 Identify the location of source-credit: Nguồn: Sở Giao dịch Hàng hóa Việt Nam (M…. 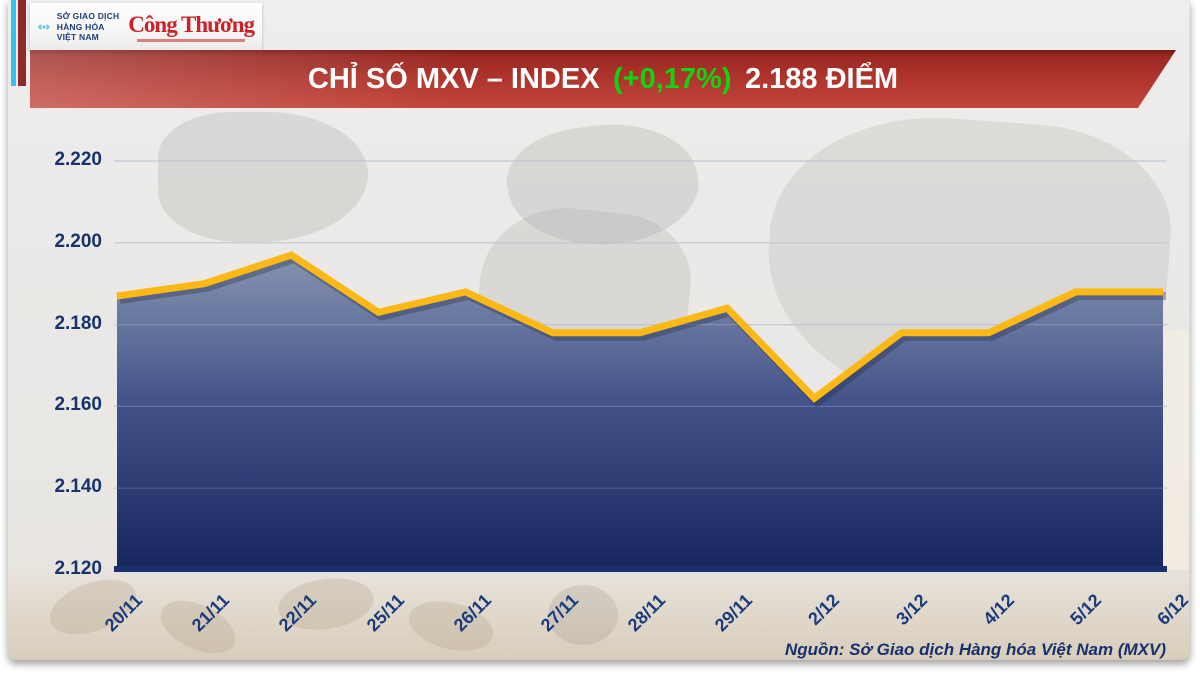
(975, 649).